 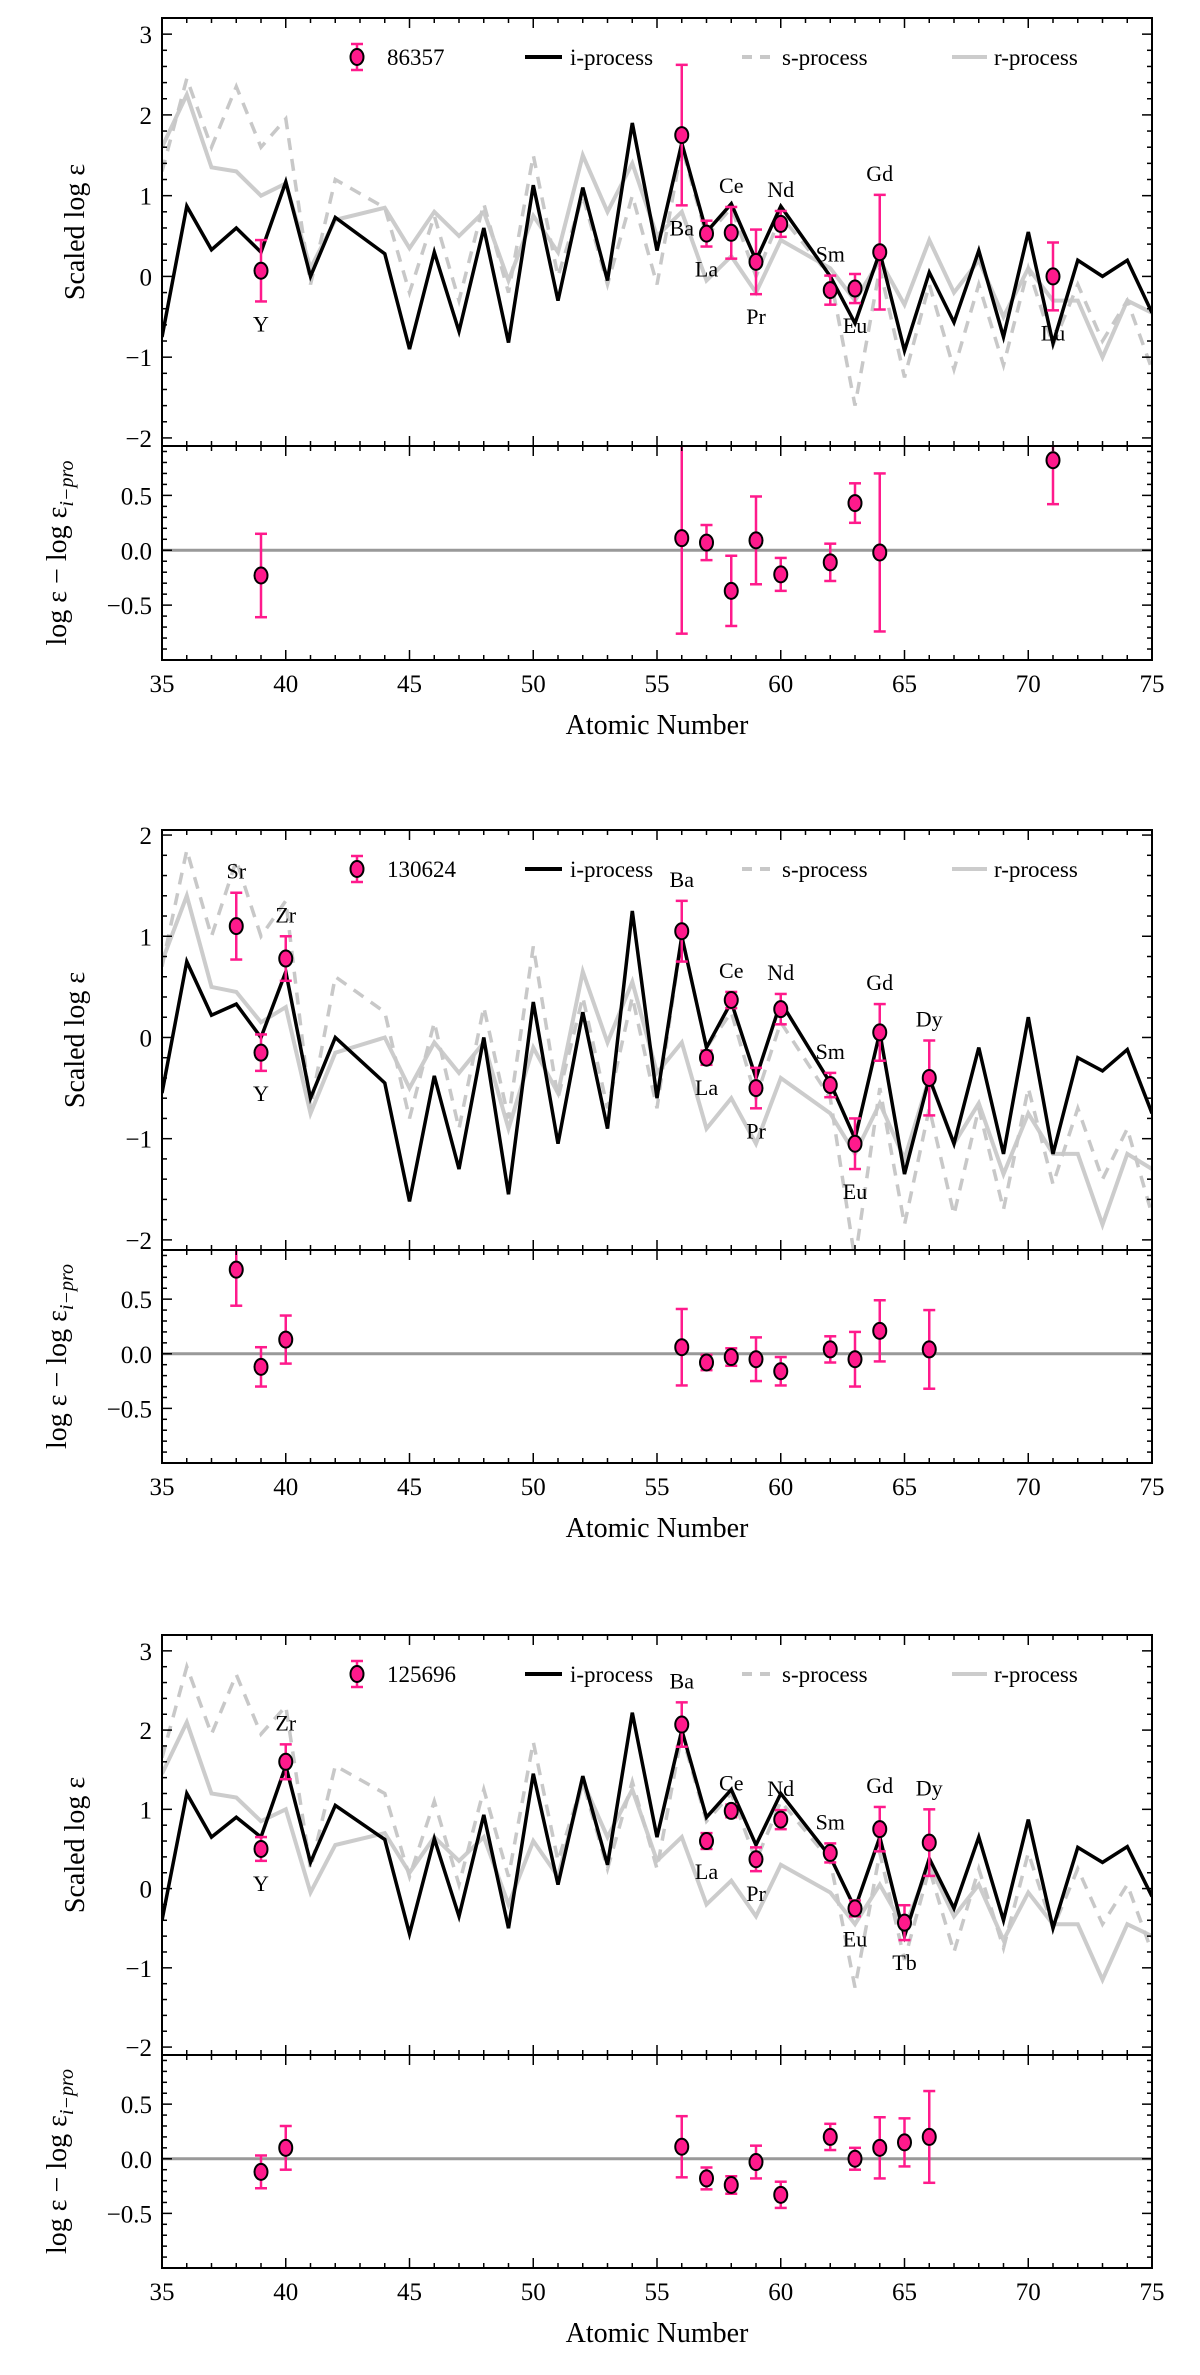 What do you see at coordinates (830, 1821) in the screenshot?
I see `element-label-Sm: Sm` at bounding box center [830, 1821].